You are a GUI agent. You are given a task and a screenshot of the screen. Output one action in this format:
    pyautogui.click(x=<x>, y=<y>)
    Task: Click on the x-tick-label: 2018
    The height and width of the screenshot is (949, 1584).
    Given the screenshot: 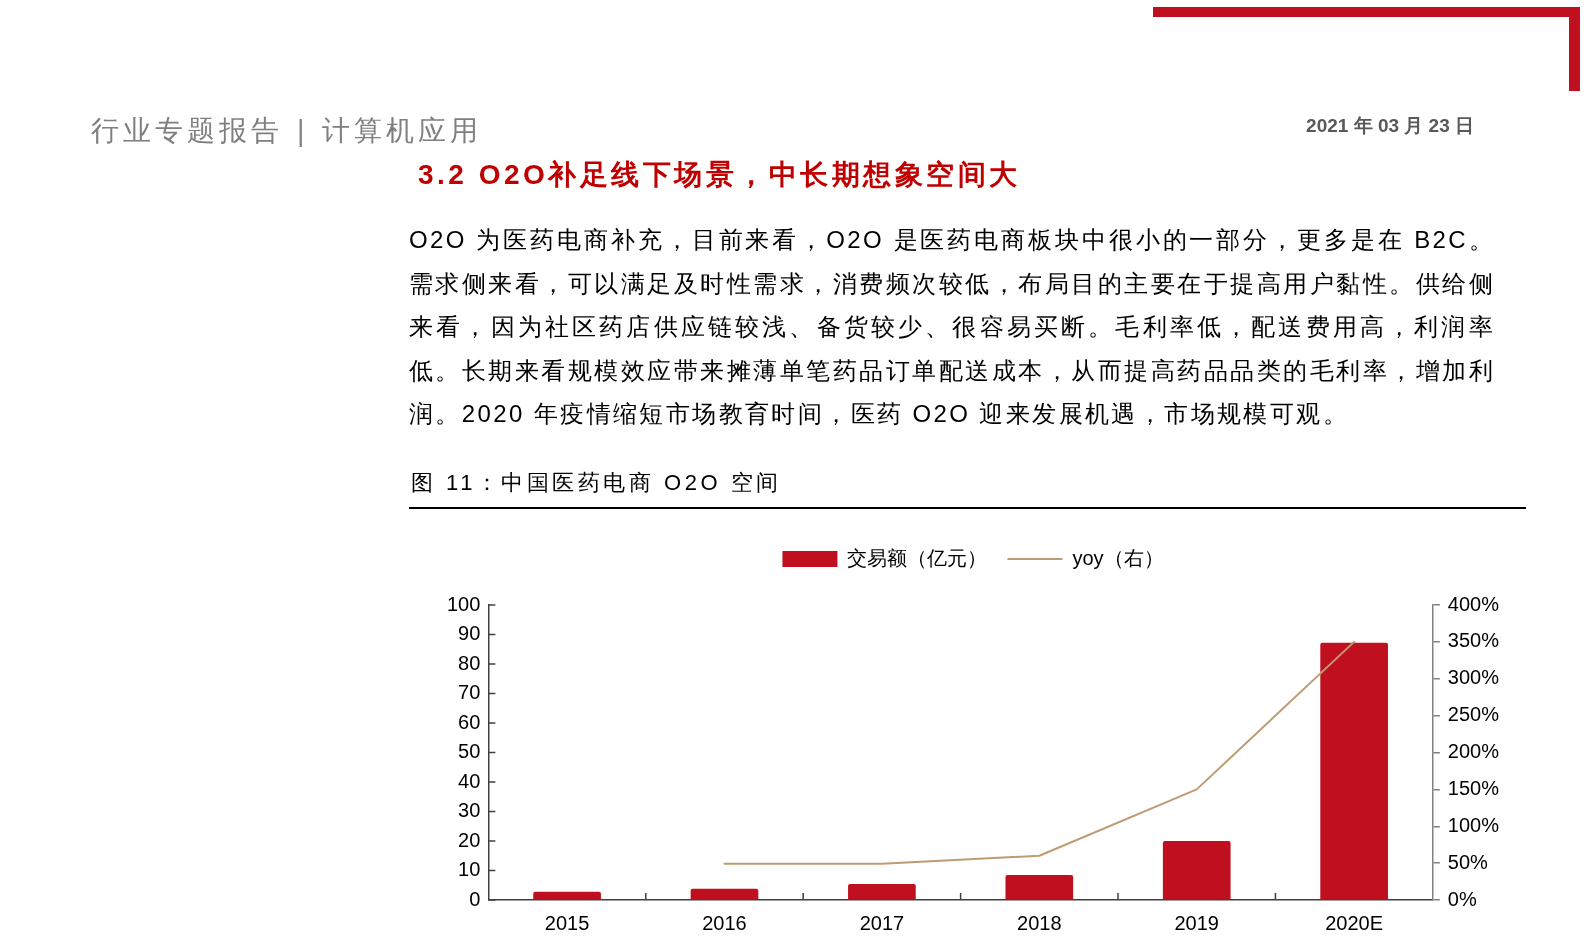 What is the action you would take?
    pyautogui.click(x=1039, y=922)
    